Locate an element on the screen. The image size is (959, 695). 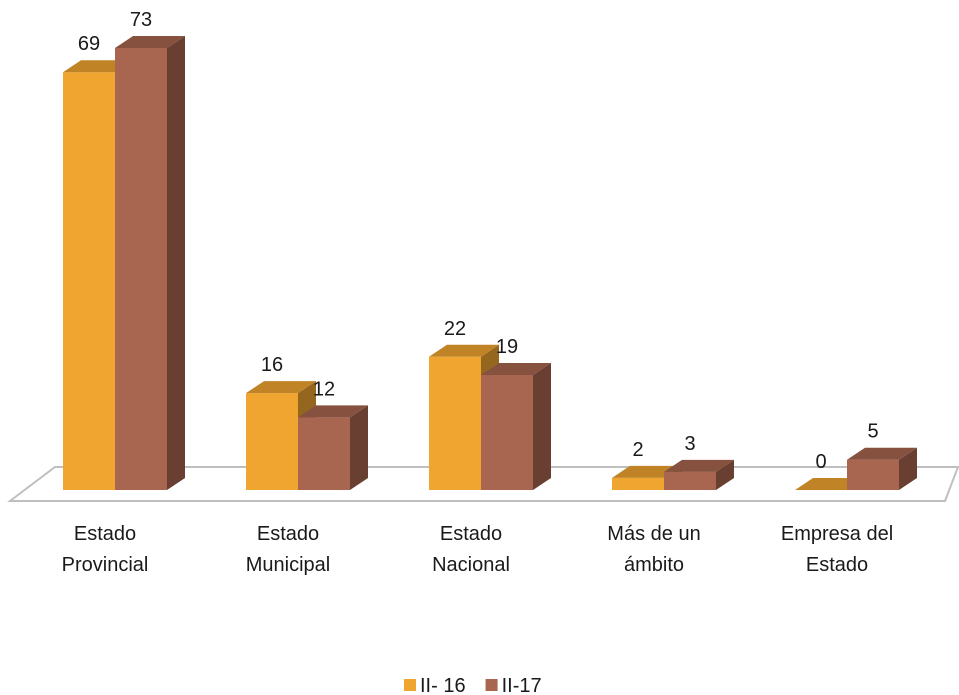
label-line: Empresa del is located at coordinates (837, 534).